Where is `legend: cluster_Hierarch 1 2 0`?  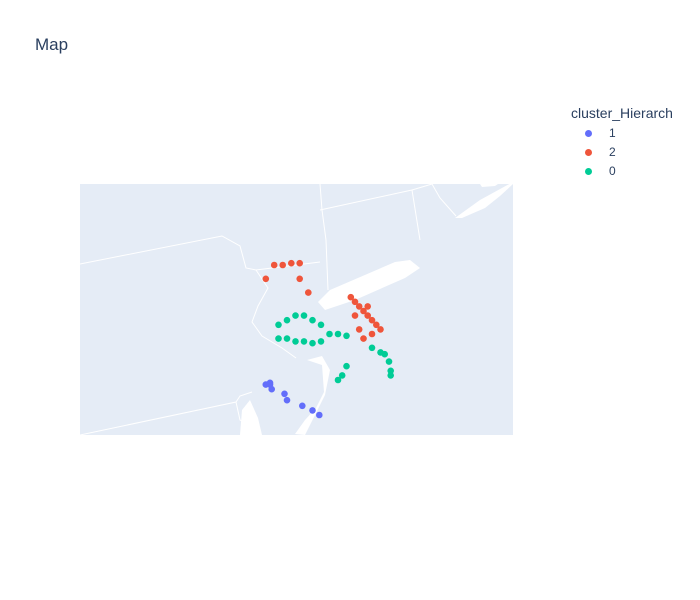
legend: cluster_Hierarch 1 2 0 is located at coordinates (622, 113).